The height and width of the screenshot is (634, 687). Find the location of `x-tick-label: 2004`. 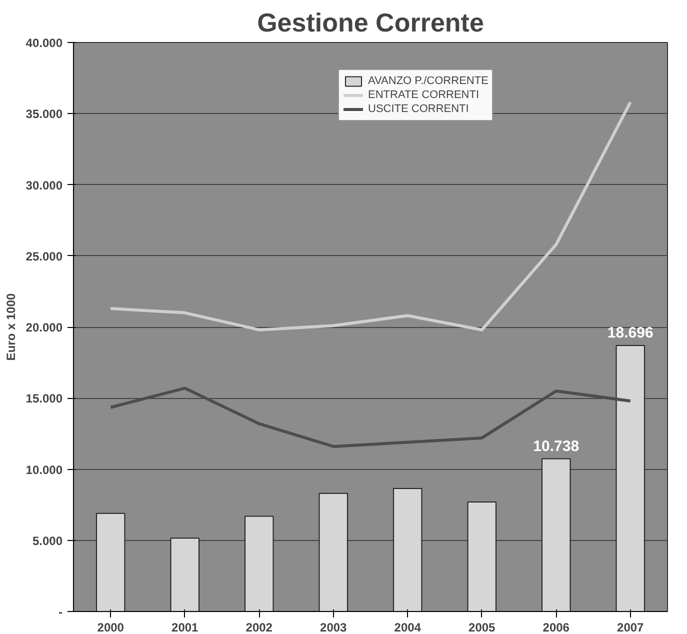

x-tick-label: 2004 is located at coordinates (408, 627).